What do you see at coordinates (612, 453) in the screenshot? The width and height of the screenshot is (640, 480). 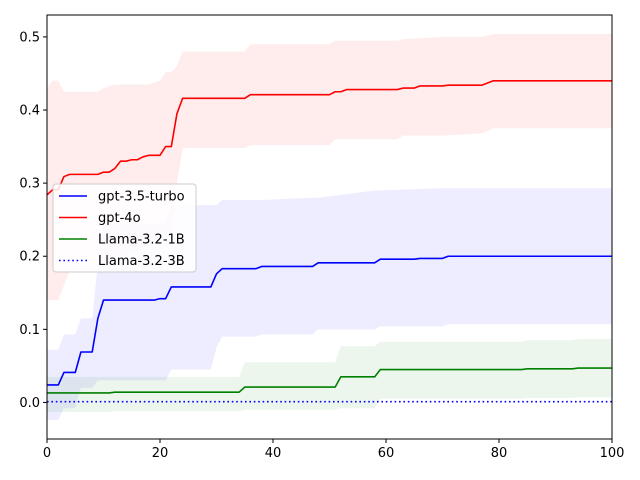 I see `x-tick-label: 100` at bounding box center [612, 453].